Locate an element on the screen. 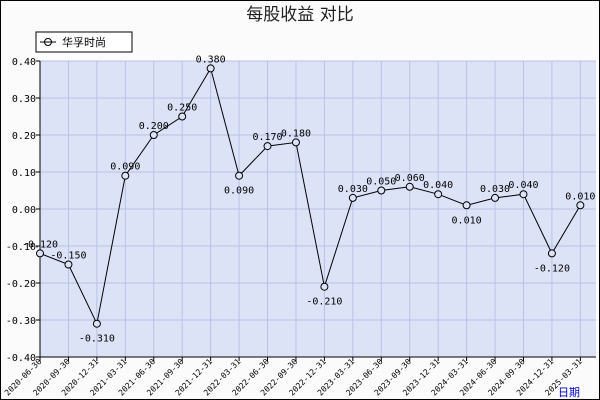 The height and width of the screenshot is (400, 600). data-label: -0.150 is located at coordinates (68, 256).